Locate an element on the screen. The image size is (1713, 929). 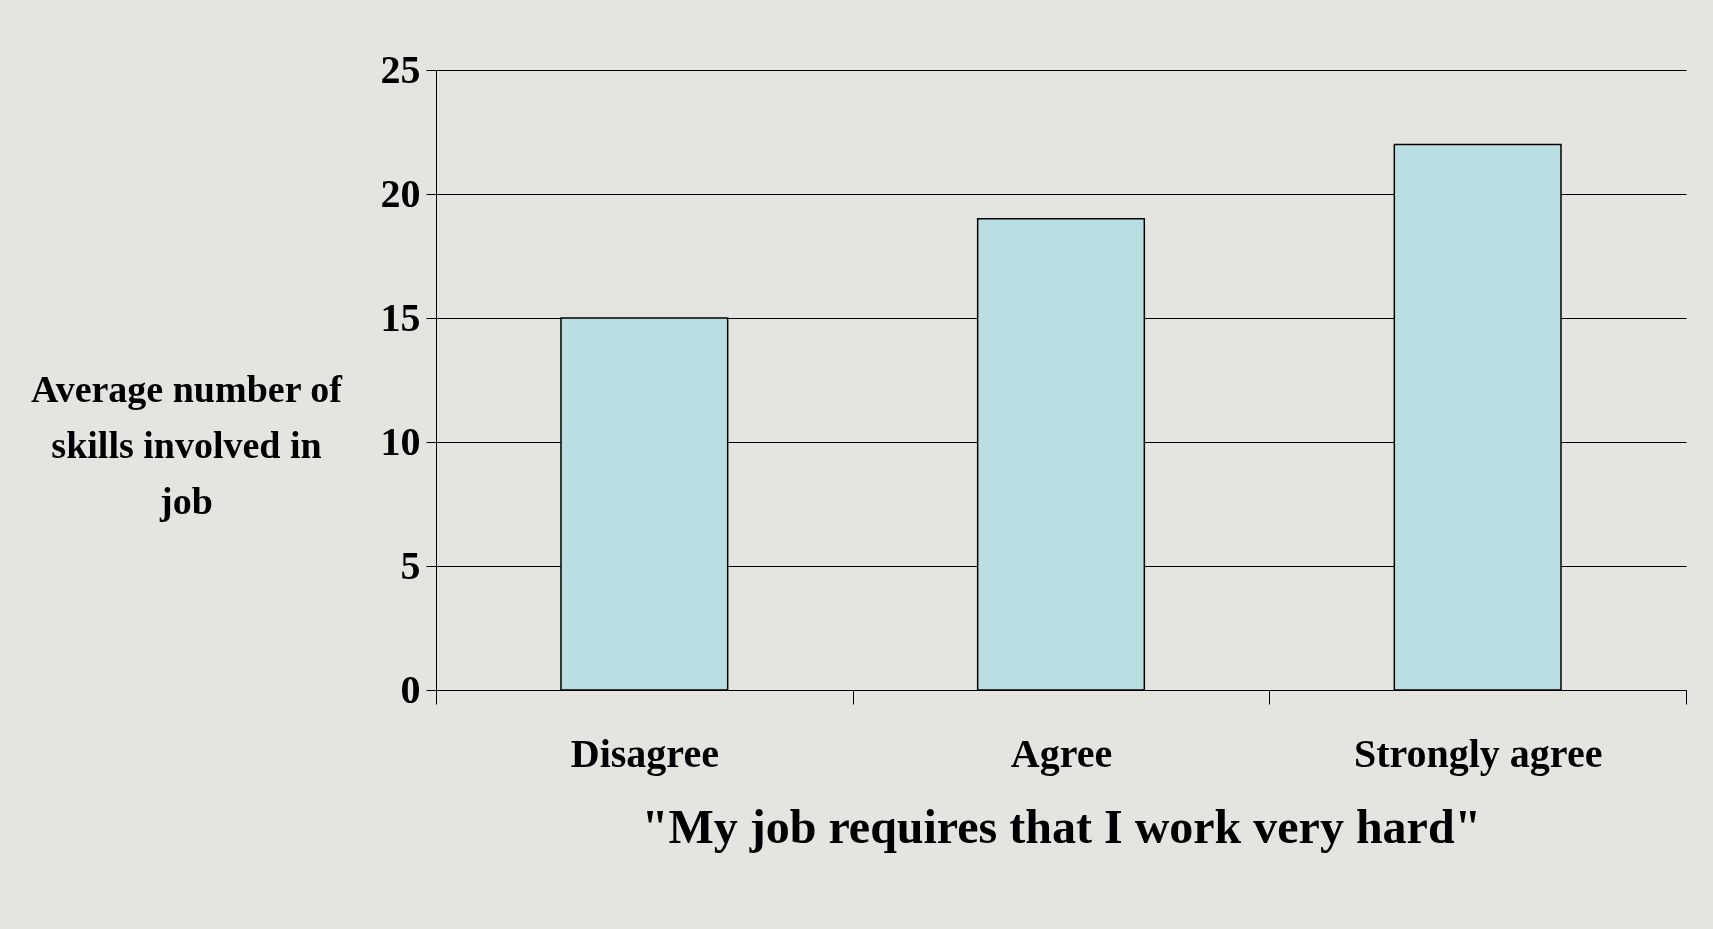
y-tick-label: 15 is located at coordinates (400, 317).